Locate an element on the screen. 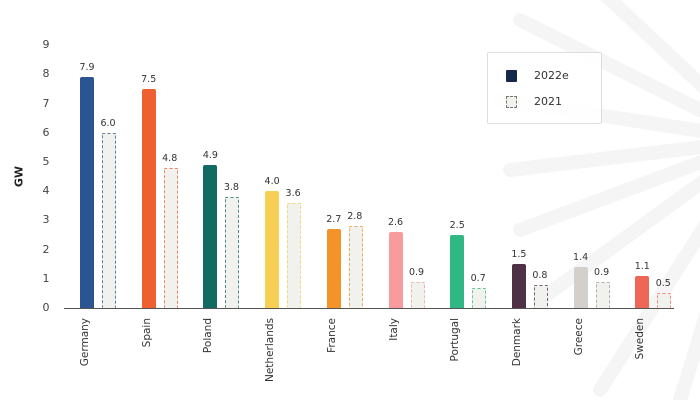 The width and height of the screenshot is (700, 400). bar-2021-sweden is located at coordinates (664, 300).